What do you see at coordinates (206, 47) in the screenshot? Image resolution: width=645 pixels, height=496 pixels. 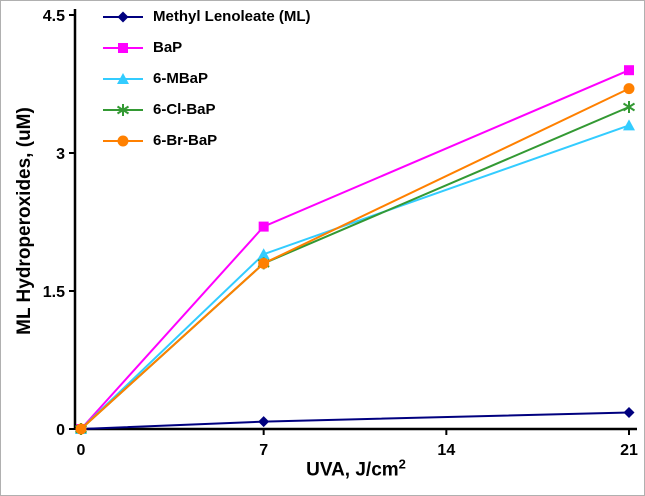 I see `legend-item: BaP` at bounding box center [206, 47].